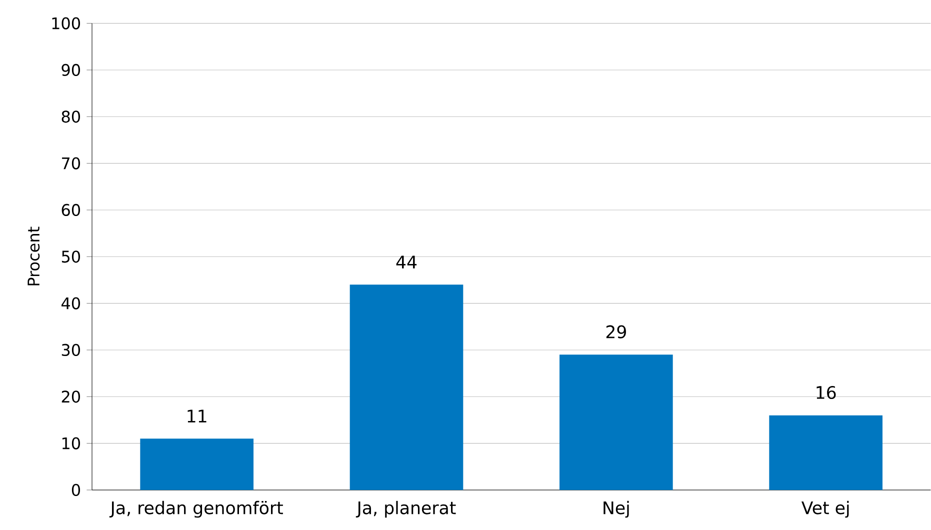 This screenshot has height=530, width=931. I want to click on y-tick-label: 70, so click(71, 163).